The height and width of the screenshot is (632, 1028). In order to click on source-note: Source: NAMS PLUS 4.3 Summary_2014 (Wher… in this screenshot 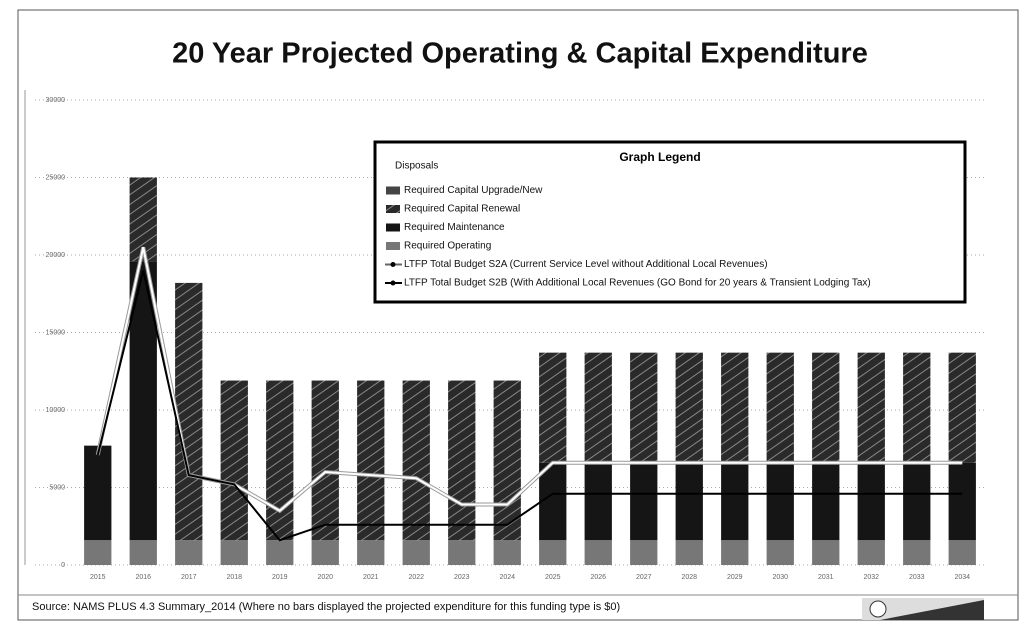, I will do `click(326, 607)`.